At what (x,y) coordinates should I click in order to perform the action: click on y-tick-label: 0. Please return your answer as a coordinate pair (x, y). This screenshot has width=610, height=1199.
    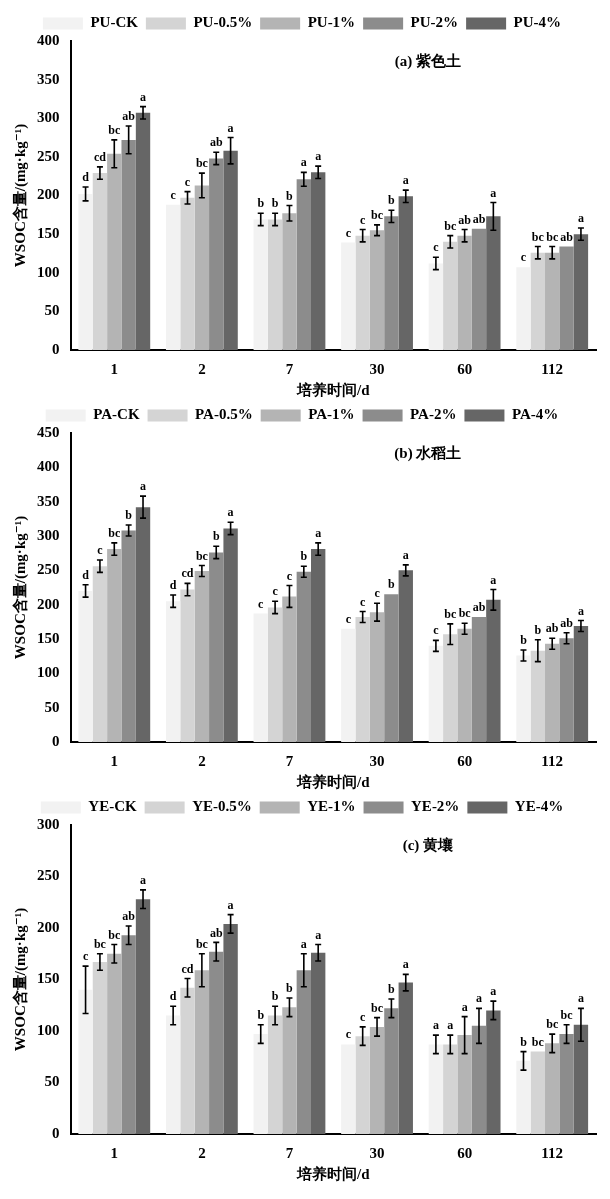
    Looking at the image, I should click on (56, 740).